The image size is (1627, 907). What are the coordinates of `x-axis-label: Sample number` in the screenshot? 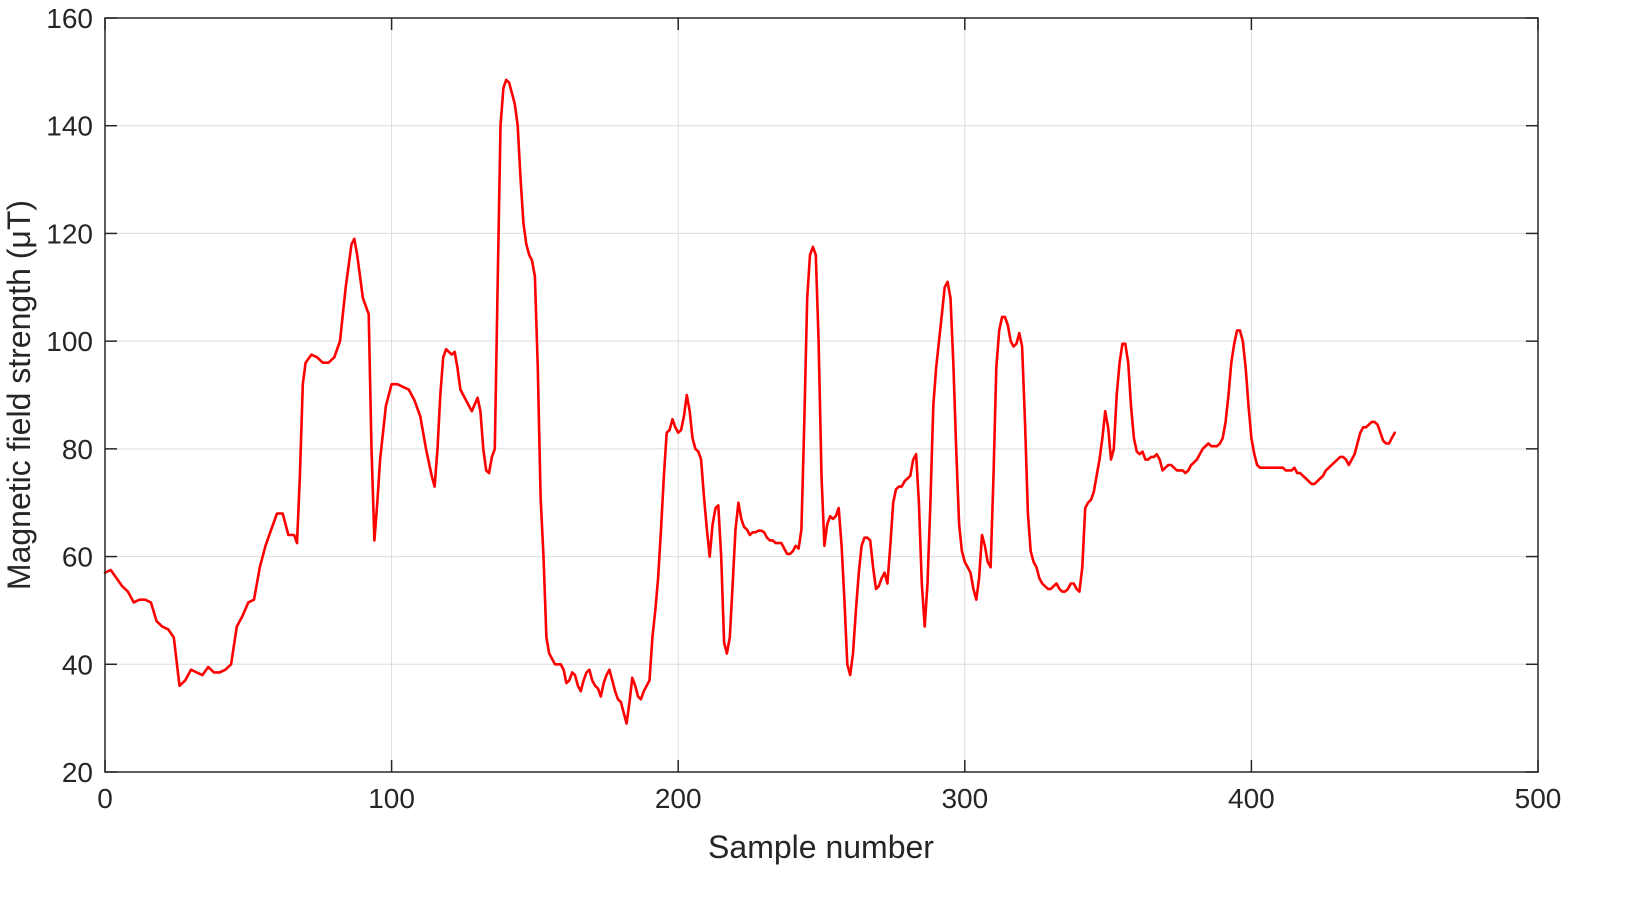 It's located at (821, 847).